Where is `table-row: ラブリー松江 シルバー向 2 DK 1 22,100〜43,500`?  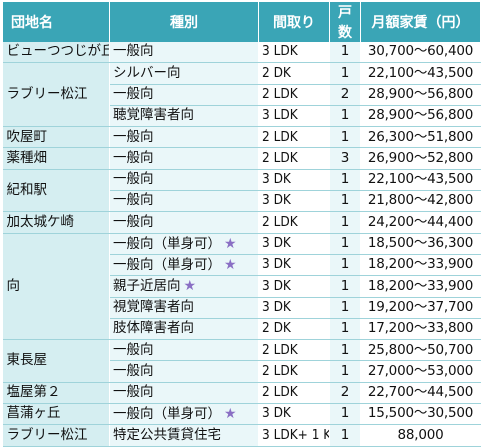 table-row: ラブリー松江 シルバー向 2 DK 1 22,100〜43,500 is located at coordinates (241, 95).